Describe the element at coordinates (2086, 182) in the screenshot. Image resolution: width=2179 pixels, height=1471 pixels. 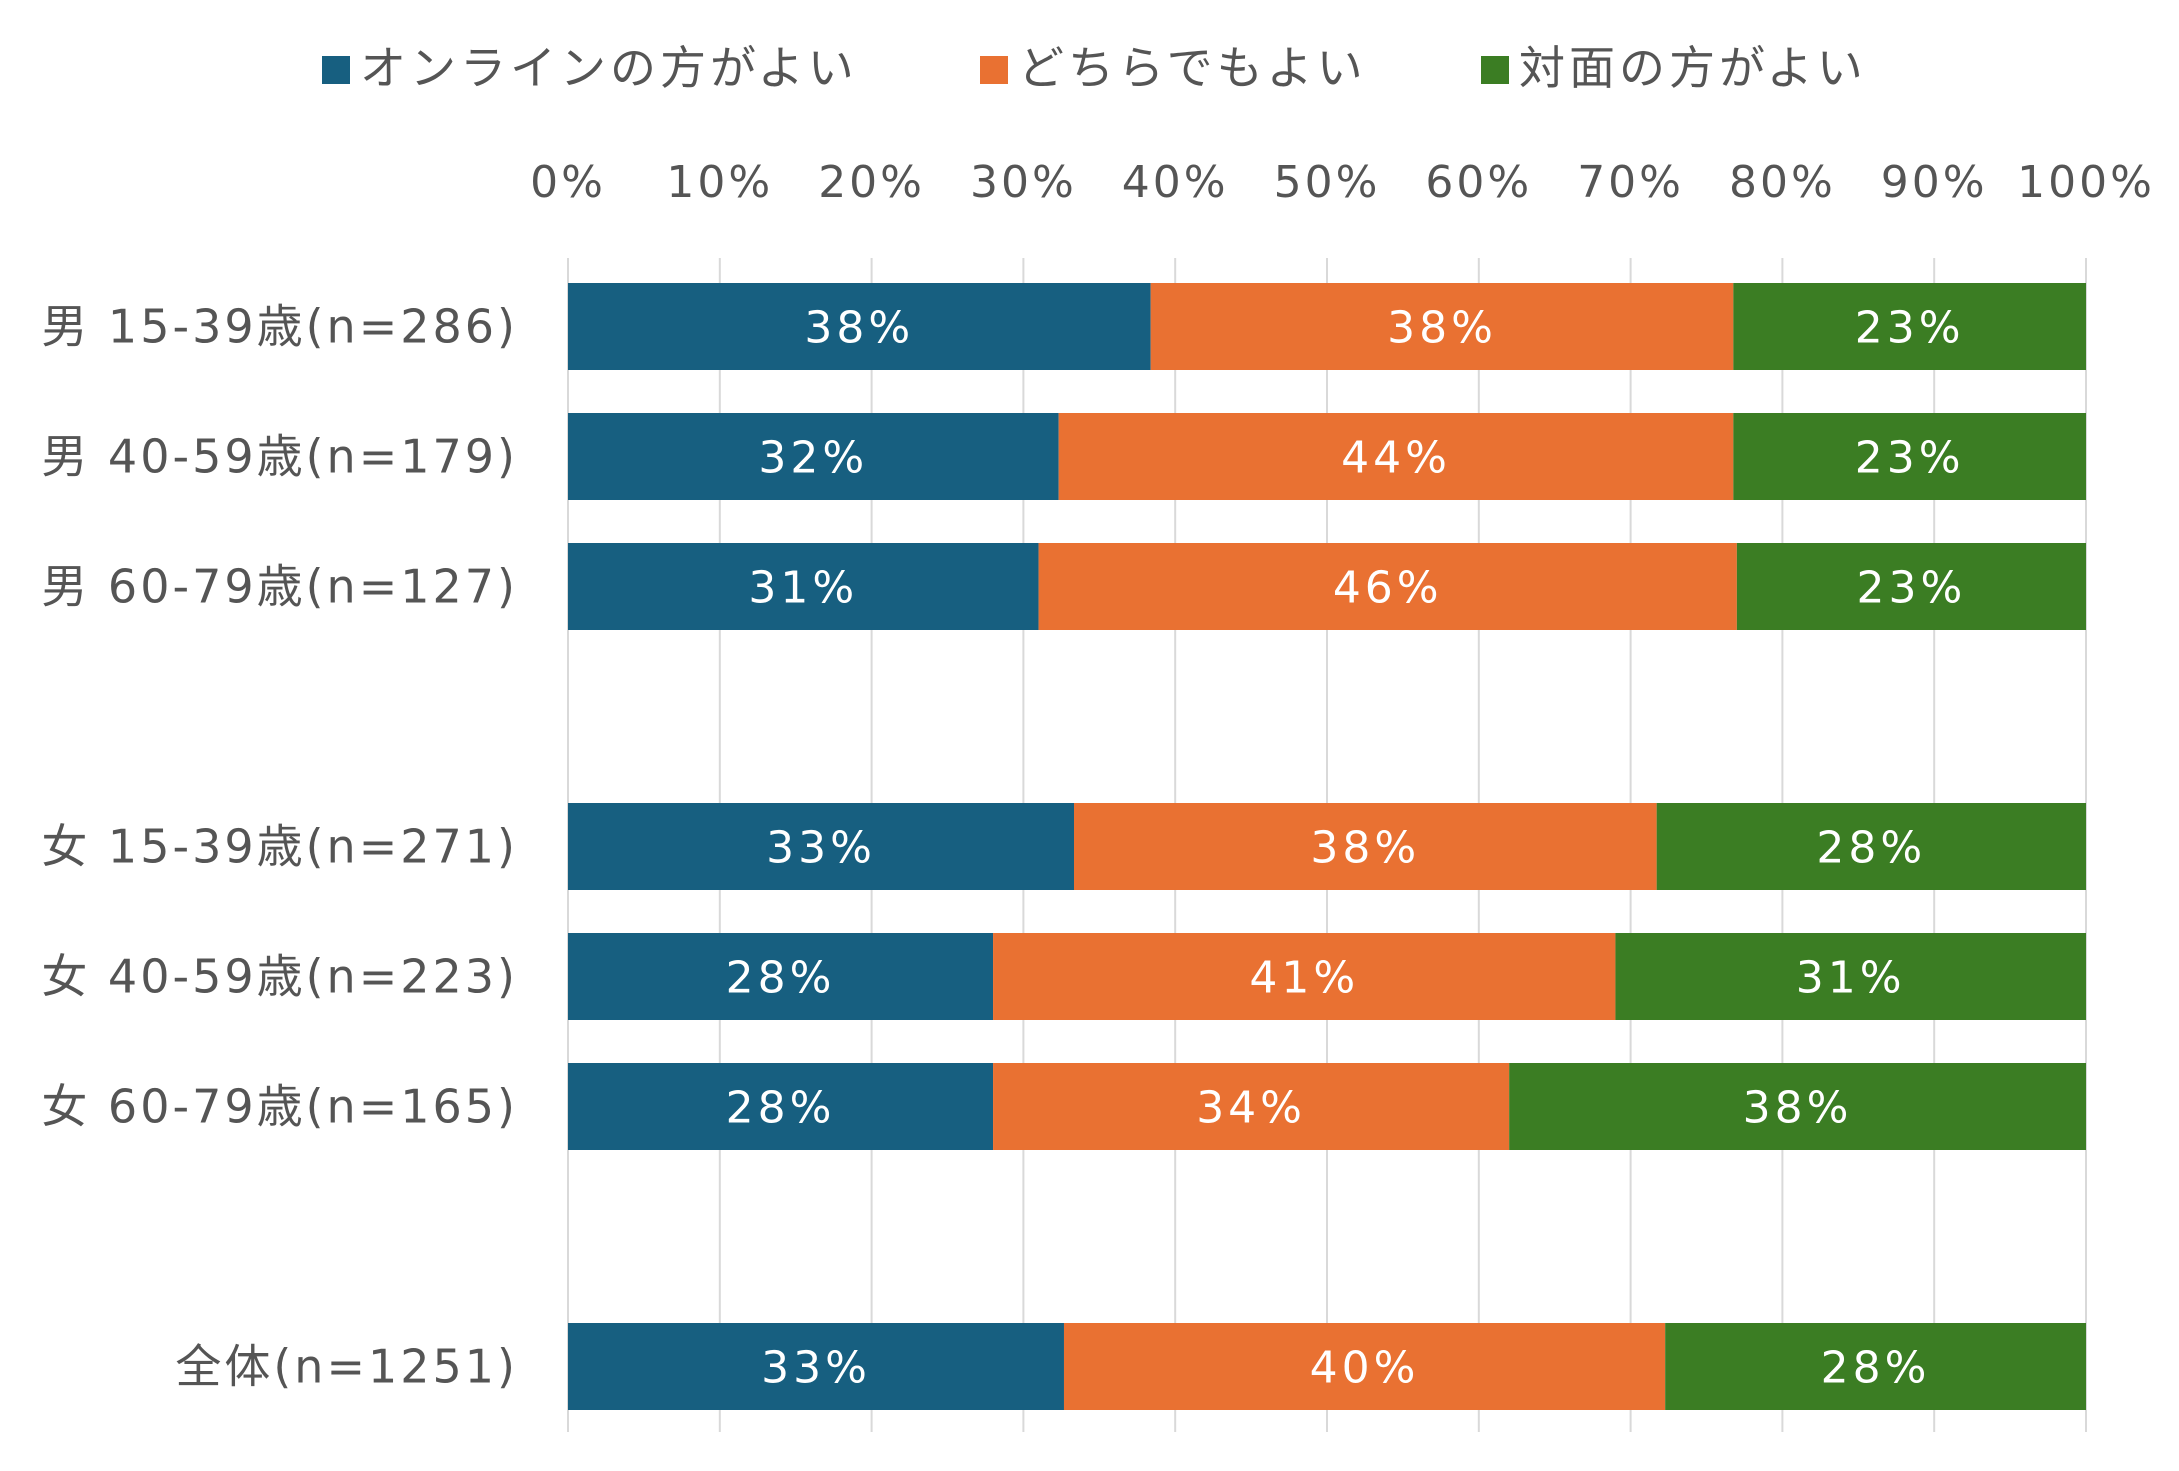
I see `x-tick-label-10: 100%` at that location.